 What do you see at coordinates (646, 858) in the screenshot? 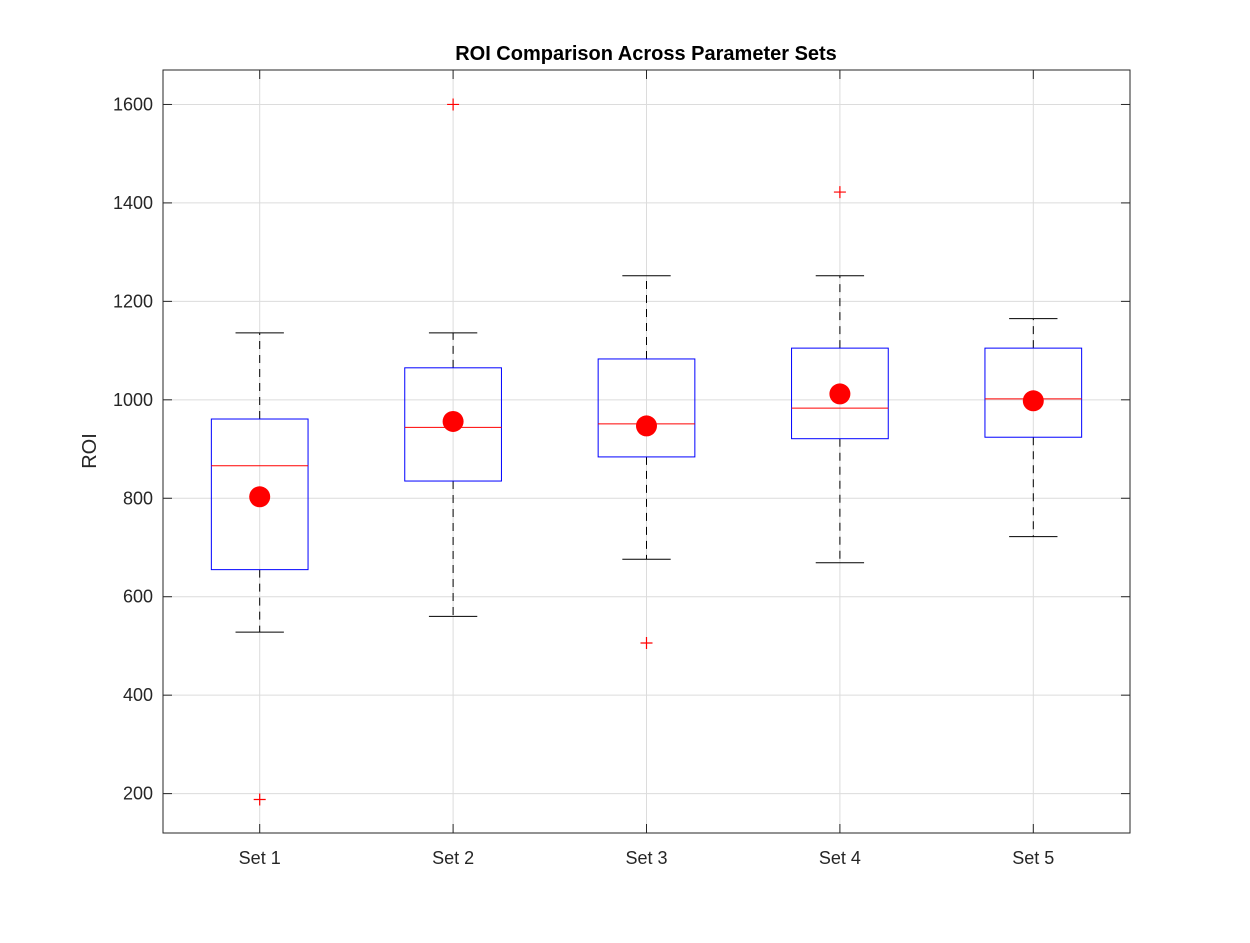
I see `x-tick-label: Set 3` at bounding box center [646, 858].